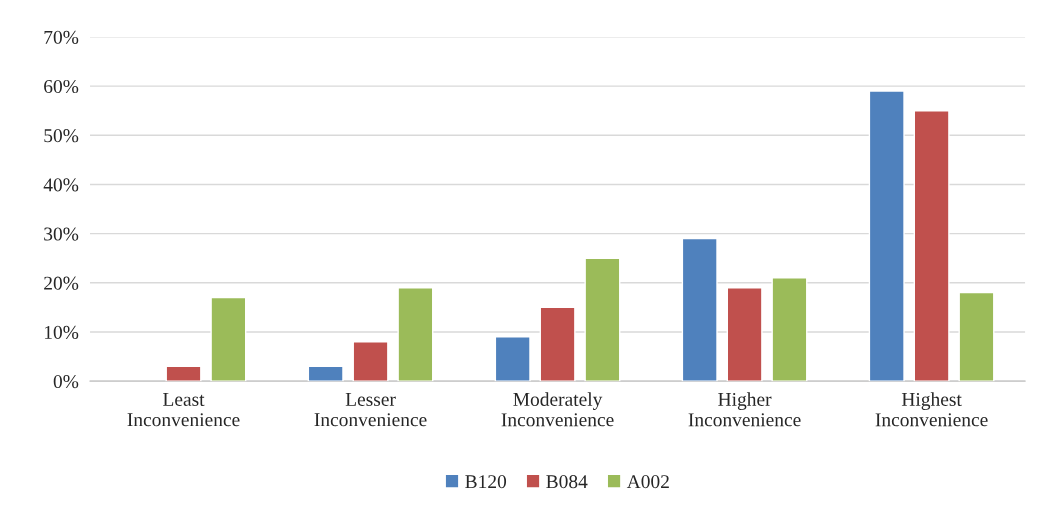 The width and height of the screenshot is (1059, 520). Describe the element at coordinates (66, 381) in the screenshot. I see `y-tick-label: 0%` at that location.